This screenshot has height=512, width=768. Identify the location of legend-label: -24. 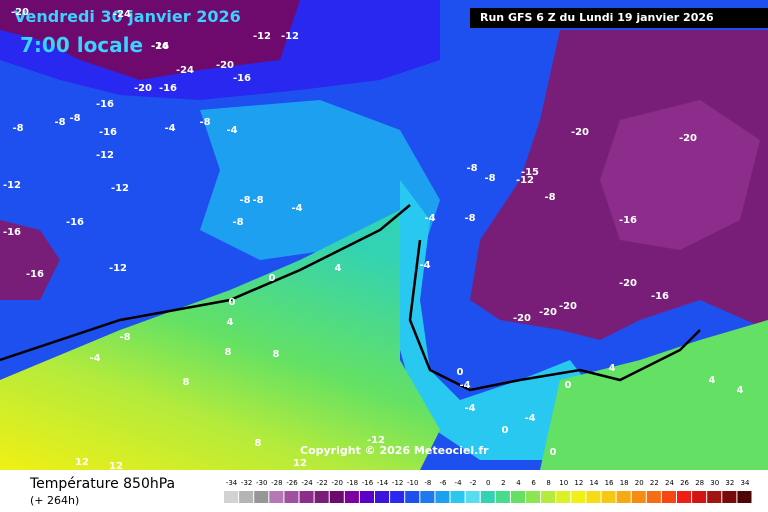
(307, 483).